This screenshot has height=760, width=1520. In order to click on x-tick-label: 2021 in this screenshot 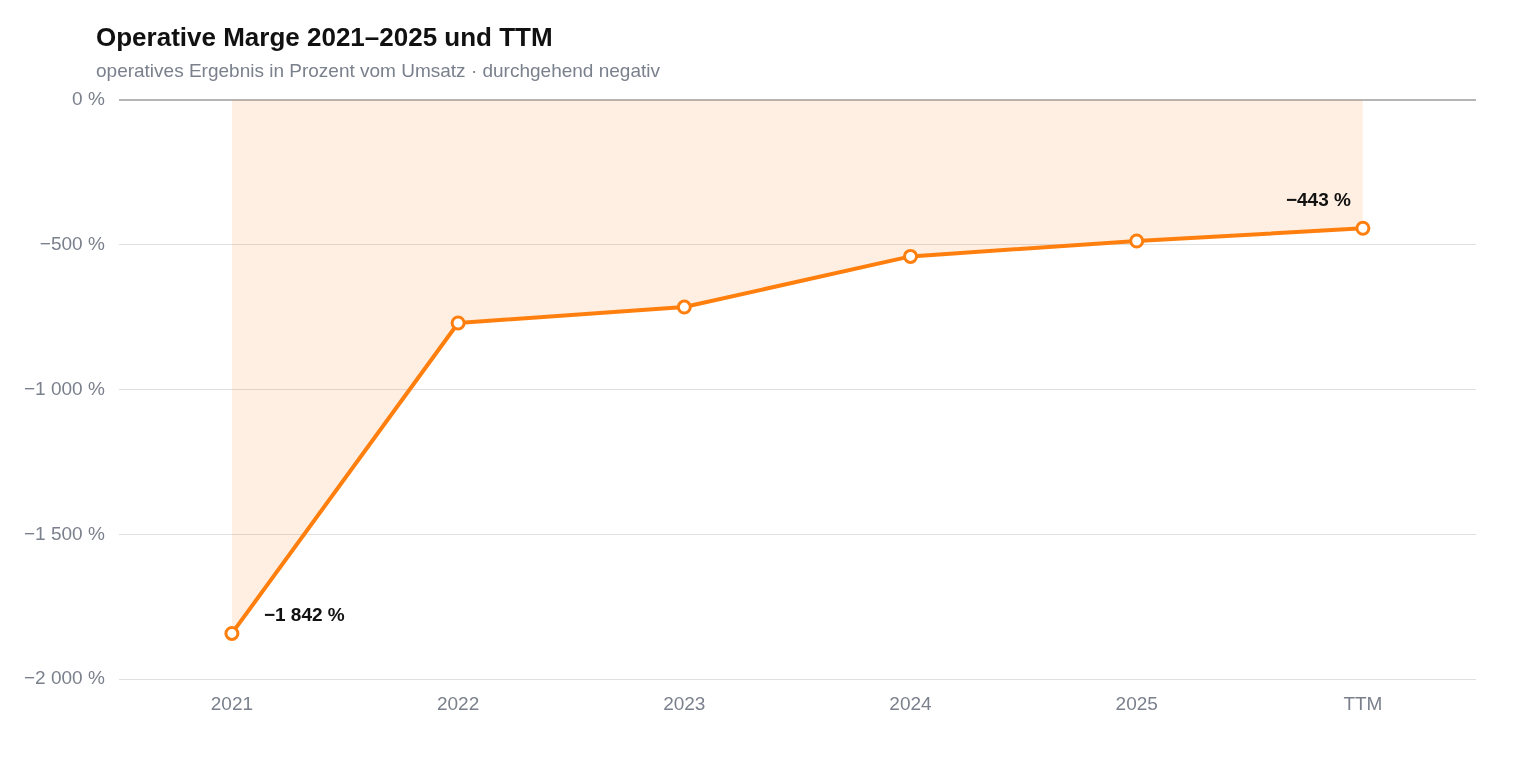, I will do `click(232, 703)`.